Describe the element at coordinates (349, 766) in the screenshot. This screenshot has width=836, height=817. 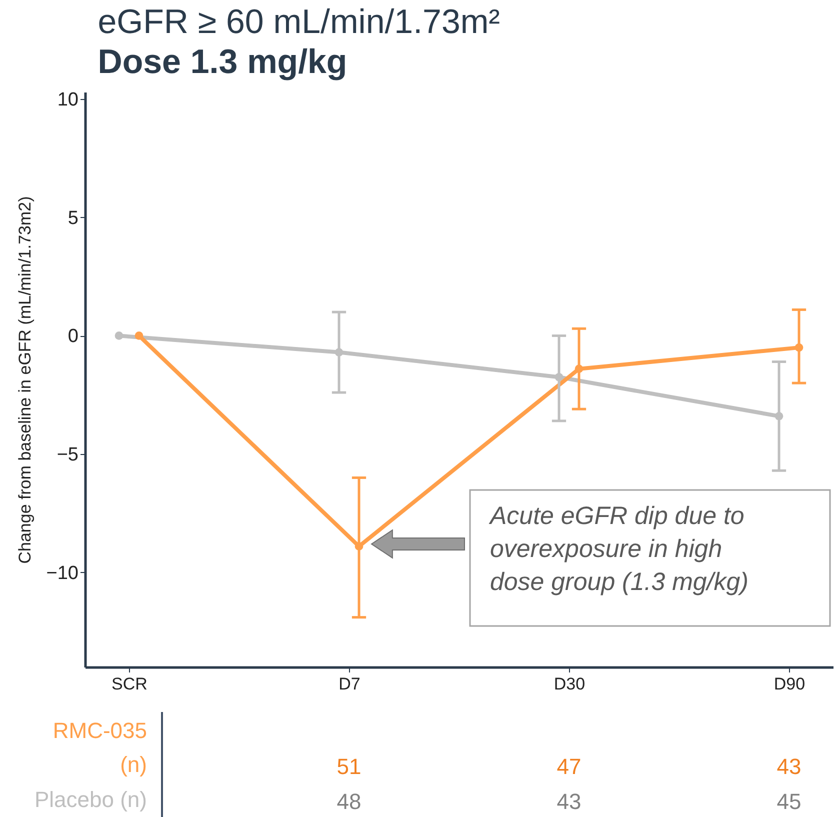
I see `text: 51` at that location.